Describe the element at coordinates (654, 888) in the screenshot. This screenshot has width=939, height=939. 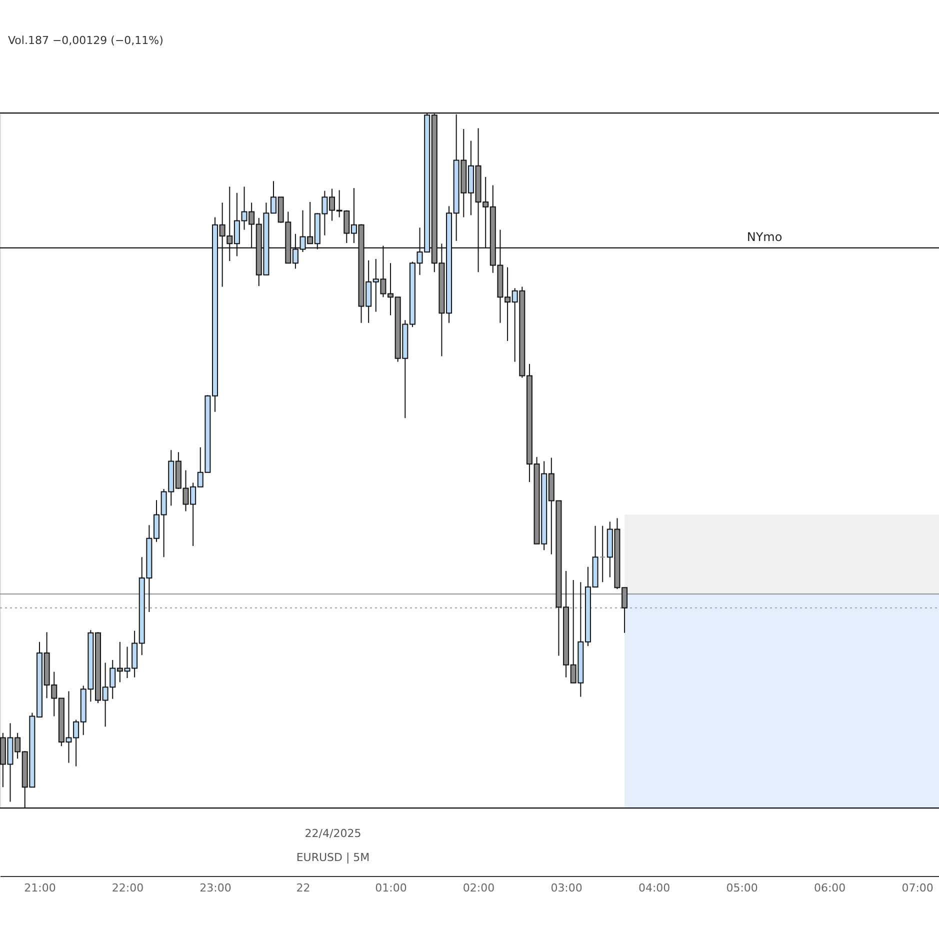
I see `x-tick-label: 04:00` at that location.